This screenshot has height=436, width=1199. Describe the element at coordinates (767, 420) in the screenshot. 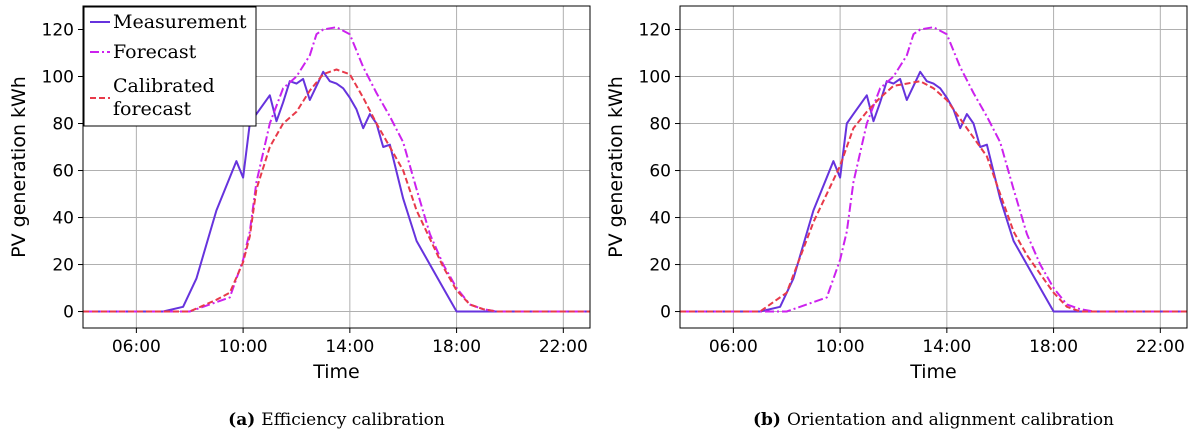

I see `caption-tag: (b)` at that location.